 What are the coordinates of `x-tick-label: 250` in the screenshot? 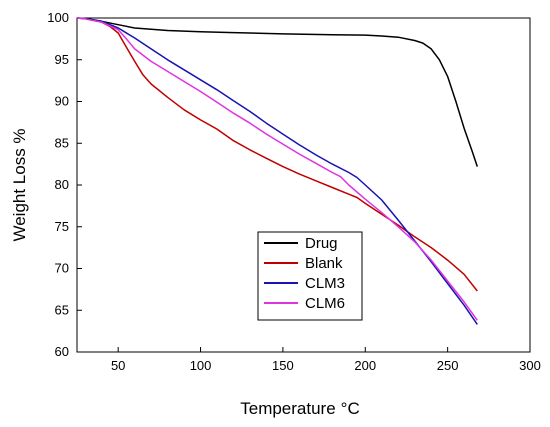 It's located at (448, 365).